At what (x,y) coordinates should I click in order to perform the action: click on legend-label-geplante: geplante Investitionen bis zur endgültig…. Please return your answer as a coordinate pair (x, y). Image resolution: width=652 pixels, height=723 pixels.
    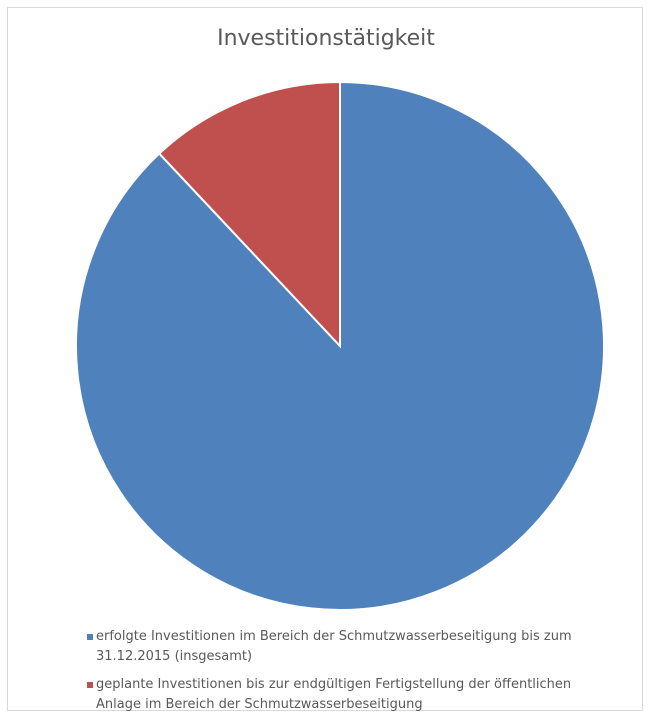
    Looking at the image, I should click on (334, 694).